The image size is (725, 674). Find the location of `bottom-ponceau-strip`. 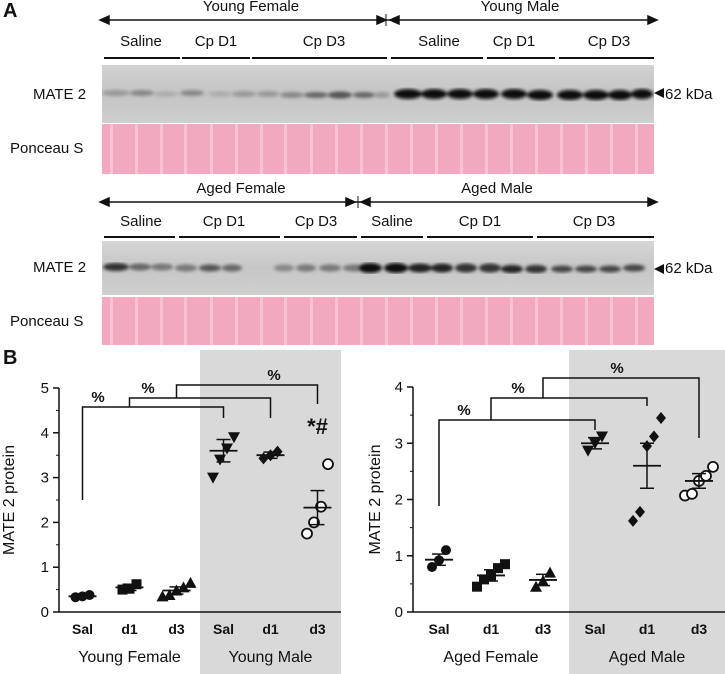

bottom-ponceau-strip is located at coordinates (378, 321).